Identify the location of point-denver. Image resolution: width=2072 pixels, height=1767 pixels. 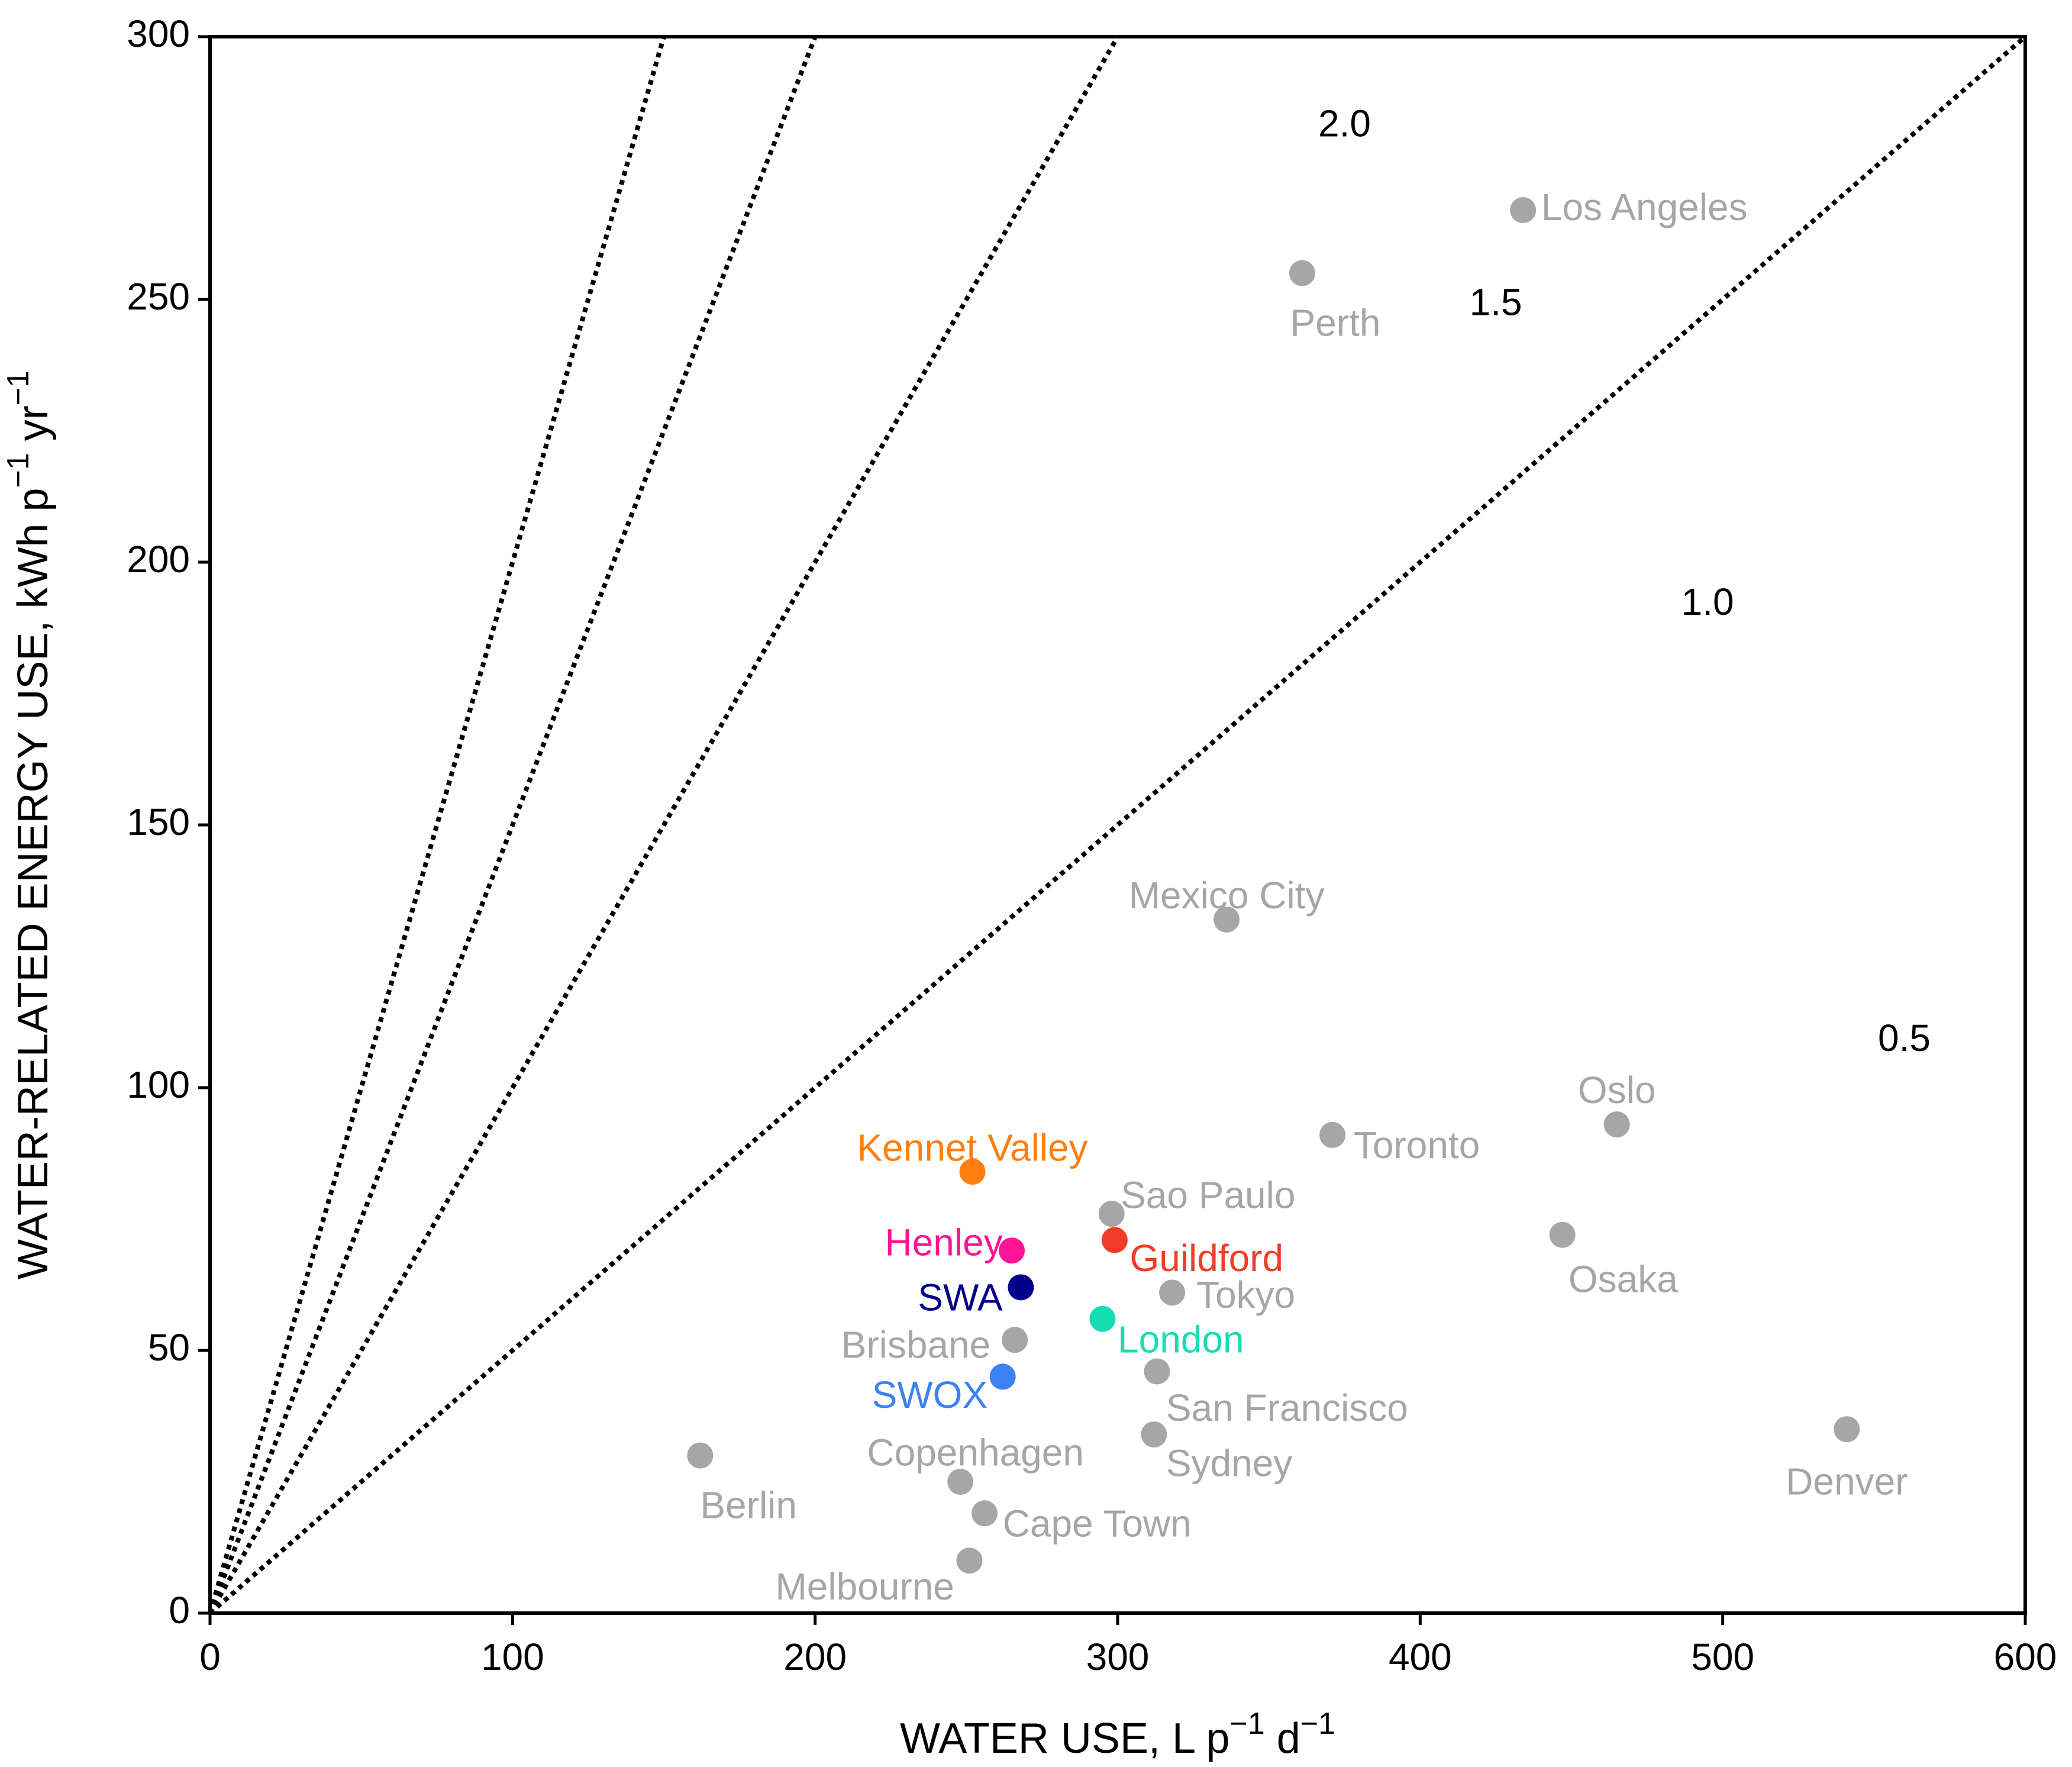
(1847, 1429).